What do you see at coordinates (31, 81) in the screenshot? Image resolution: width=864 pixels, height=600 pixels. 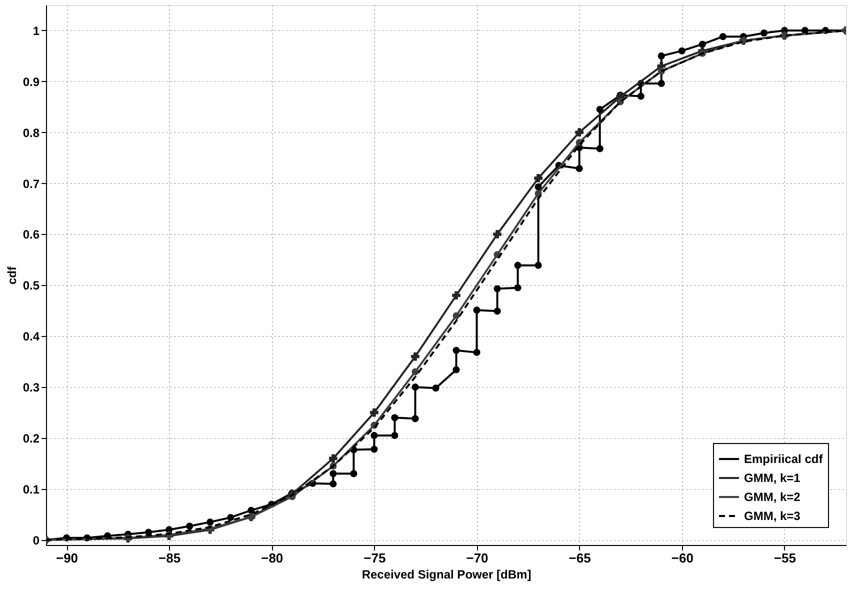 I see `y-tick-label: 0.9` at bounding box center [31, 81].